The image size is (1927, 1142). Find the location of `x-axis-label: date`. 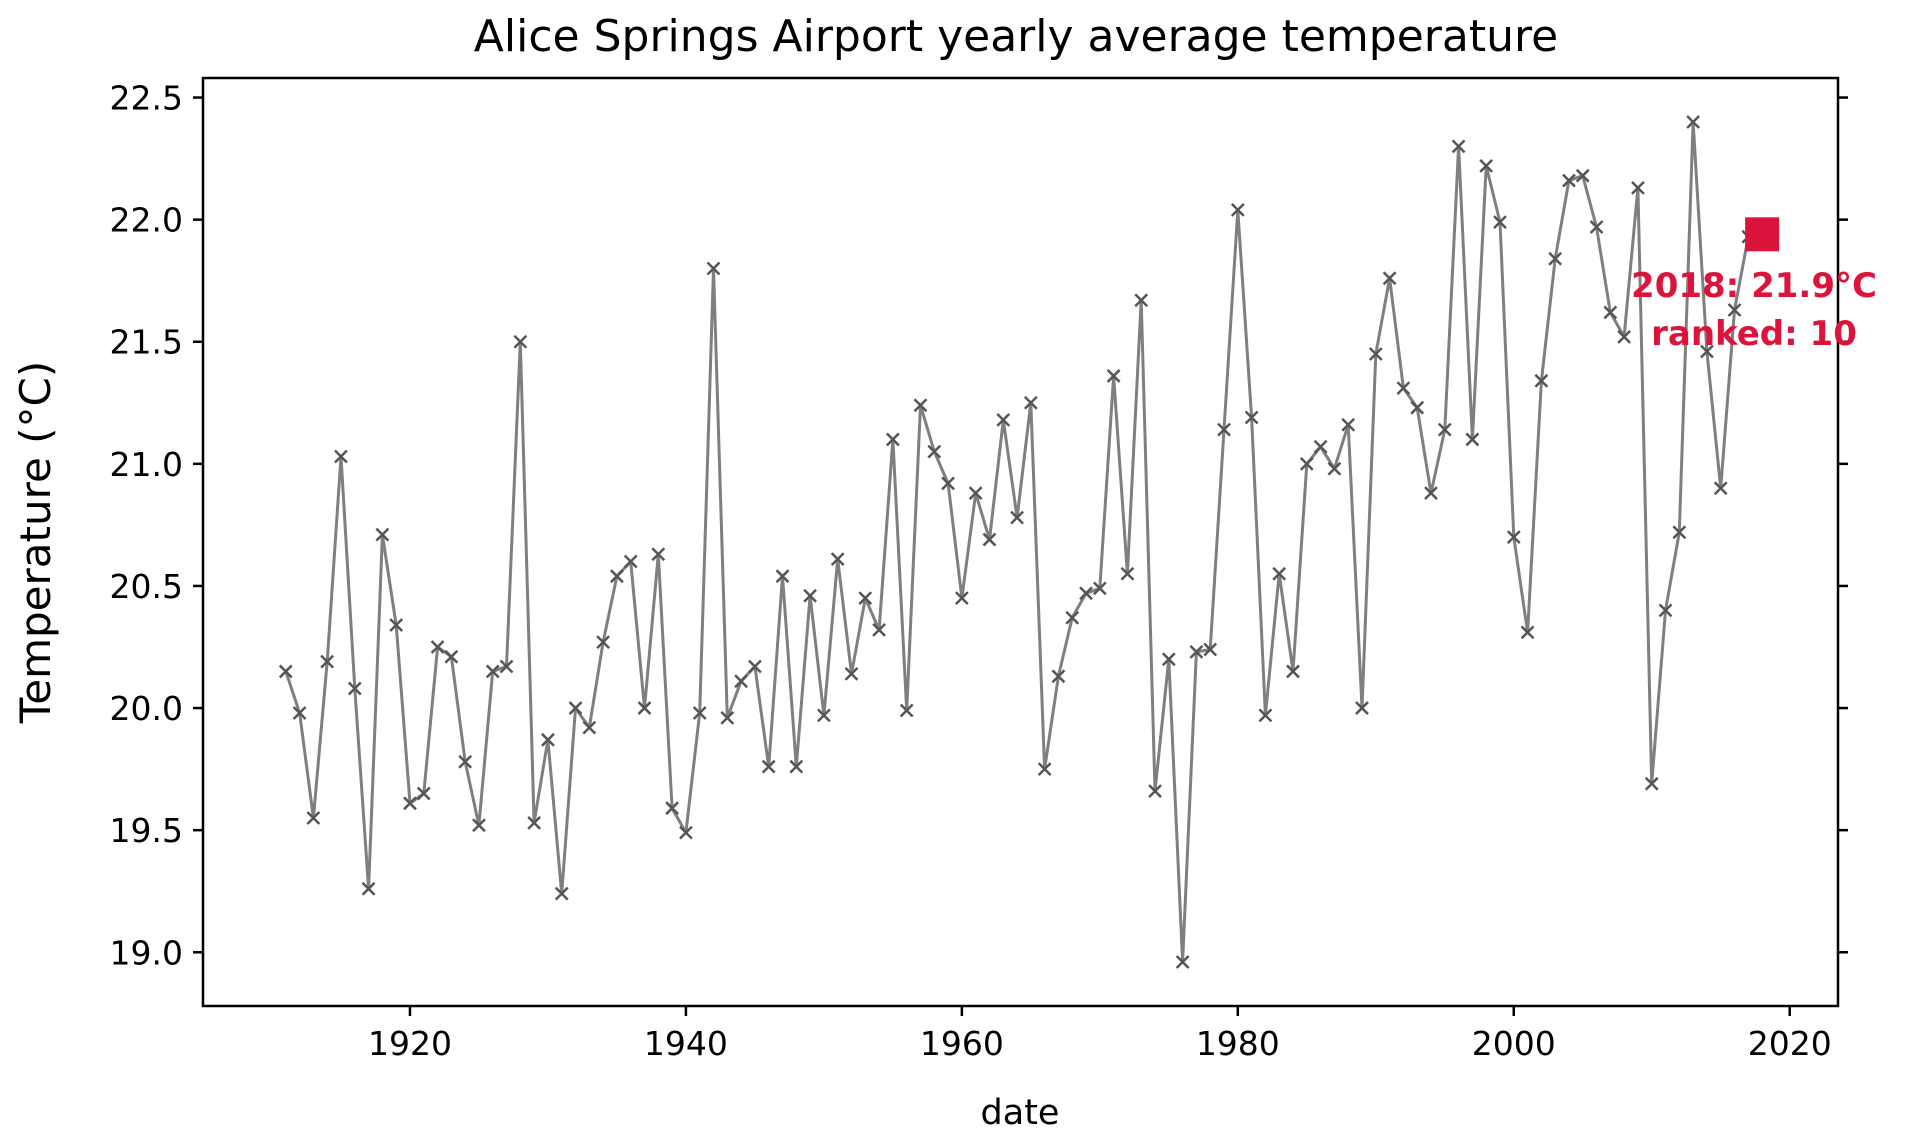

x-axis-label: date is located at coordinates (1020, 1113).